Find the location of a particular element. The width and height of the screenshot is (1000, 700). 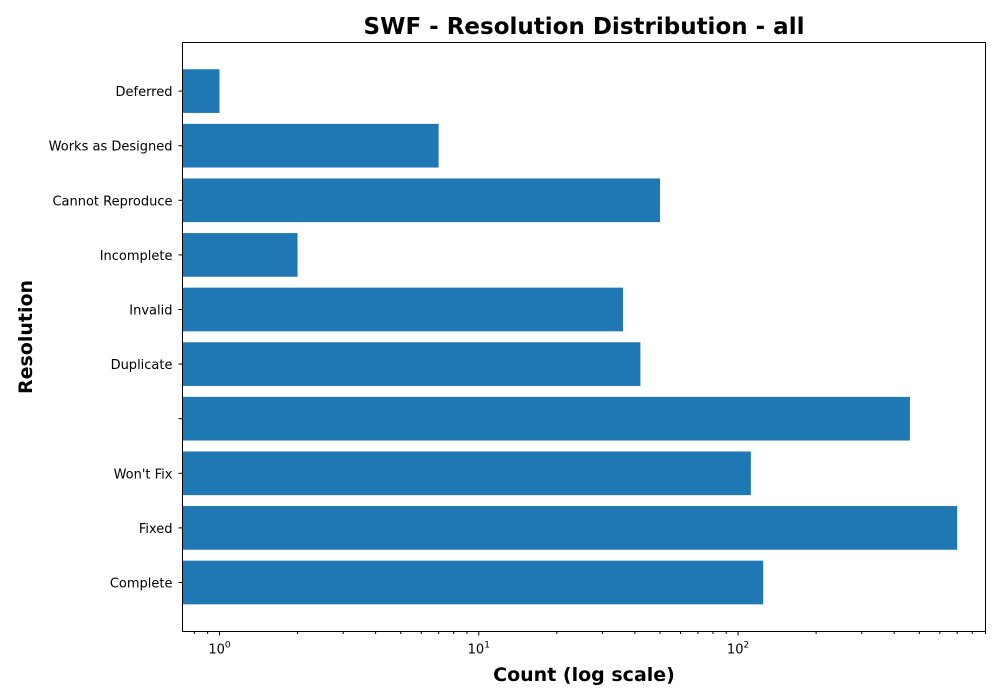

y-tick-label: Incomplete is located at coordinates (136, 256).